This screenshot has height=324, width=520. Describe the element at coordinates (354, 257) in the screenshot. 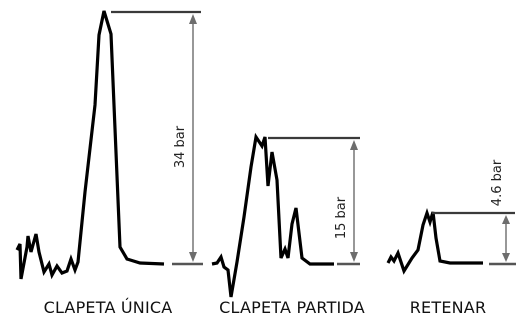

I see `dimension-arrow-bottom-clapeta-partida` at that location.